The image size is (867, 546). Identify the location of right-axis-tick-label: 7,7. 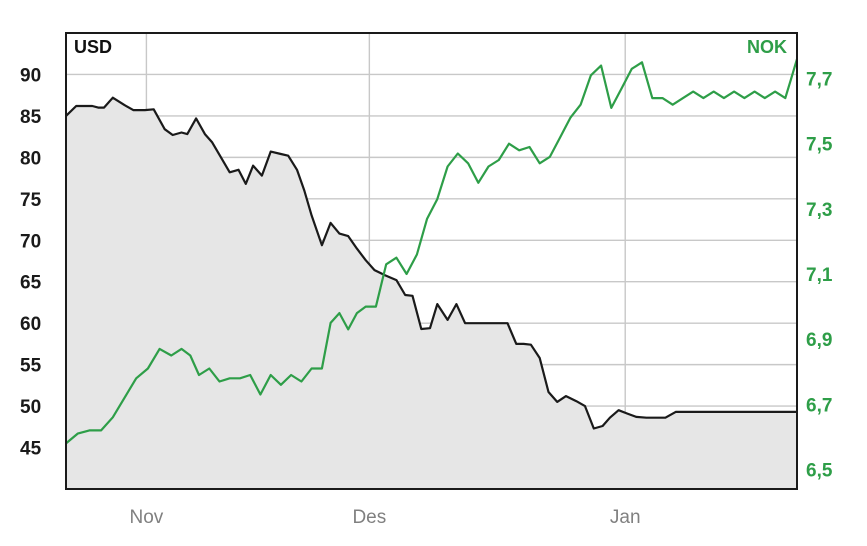
(819, 80).